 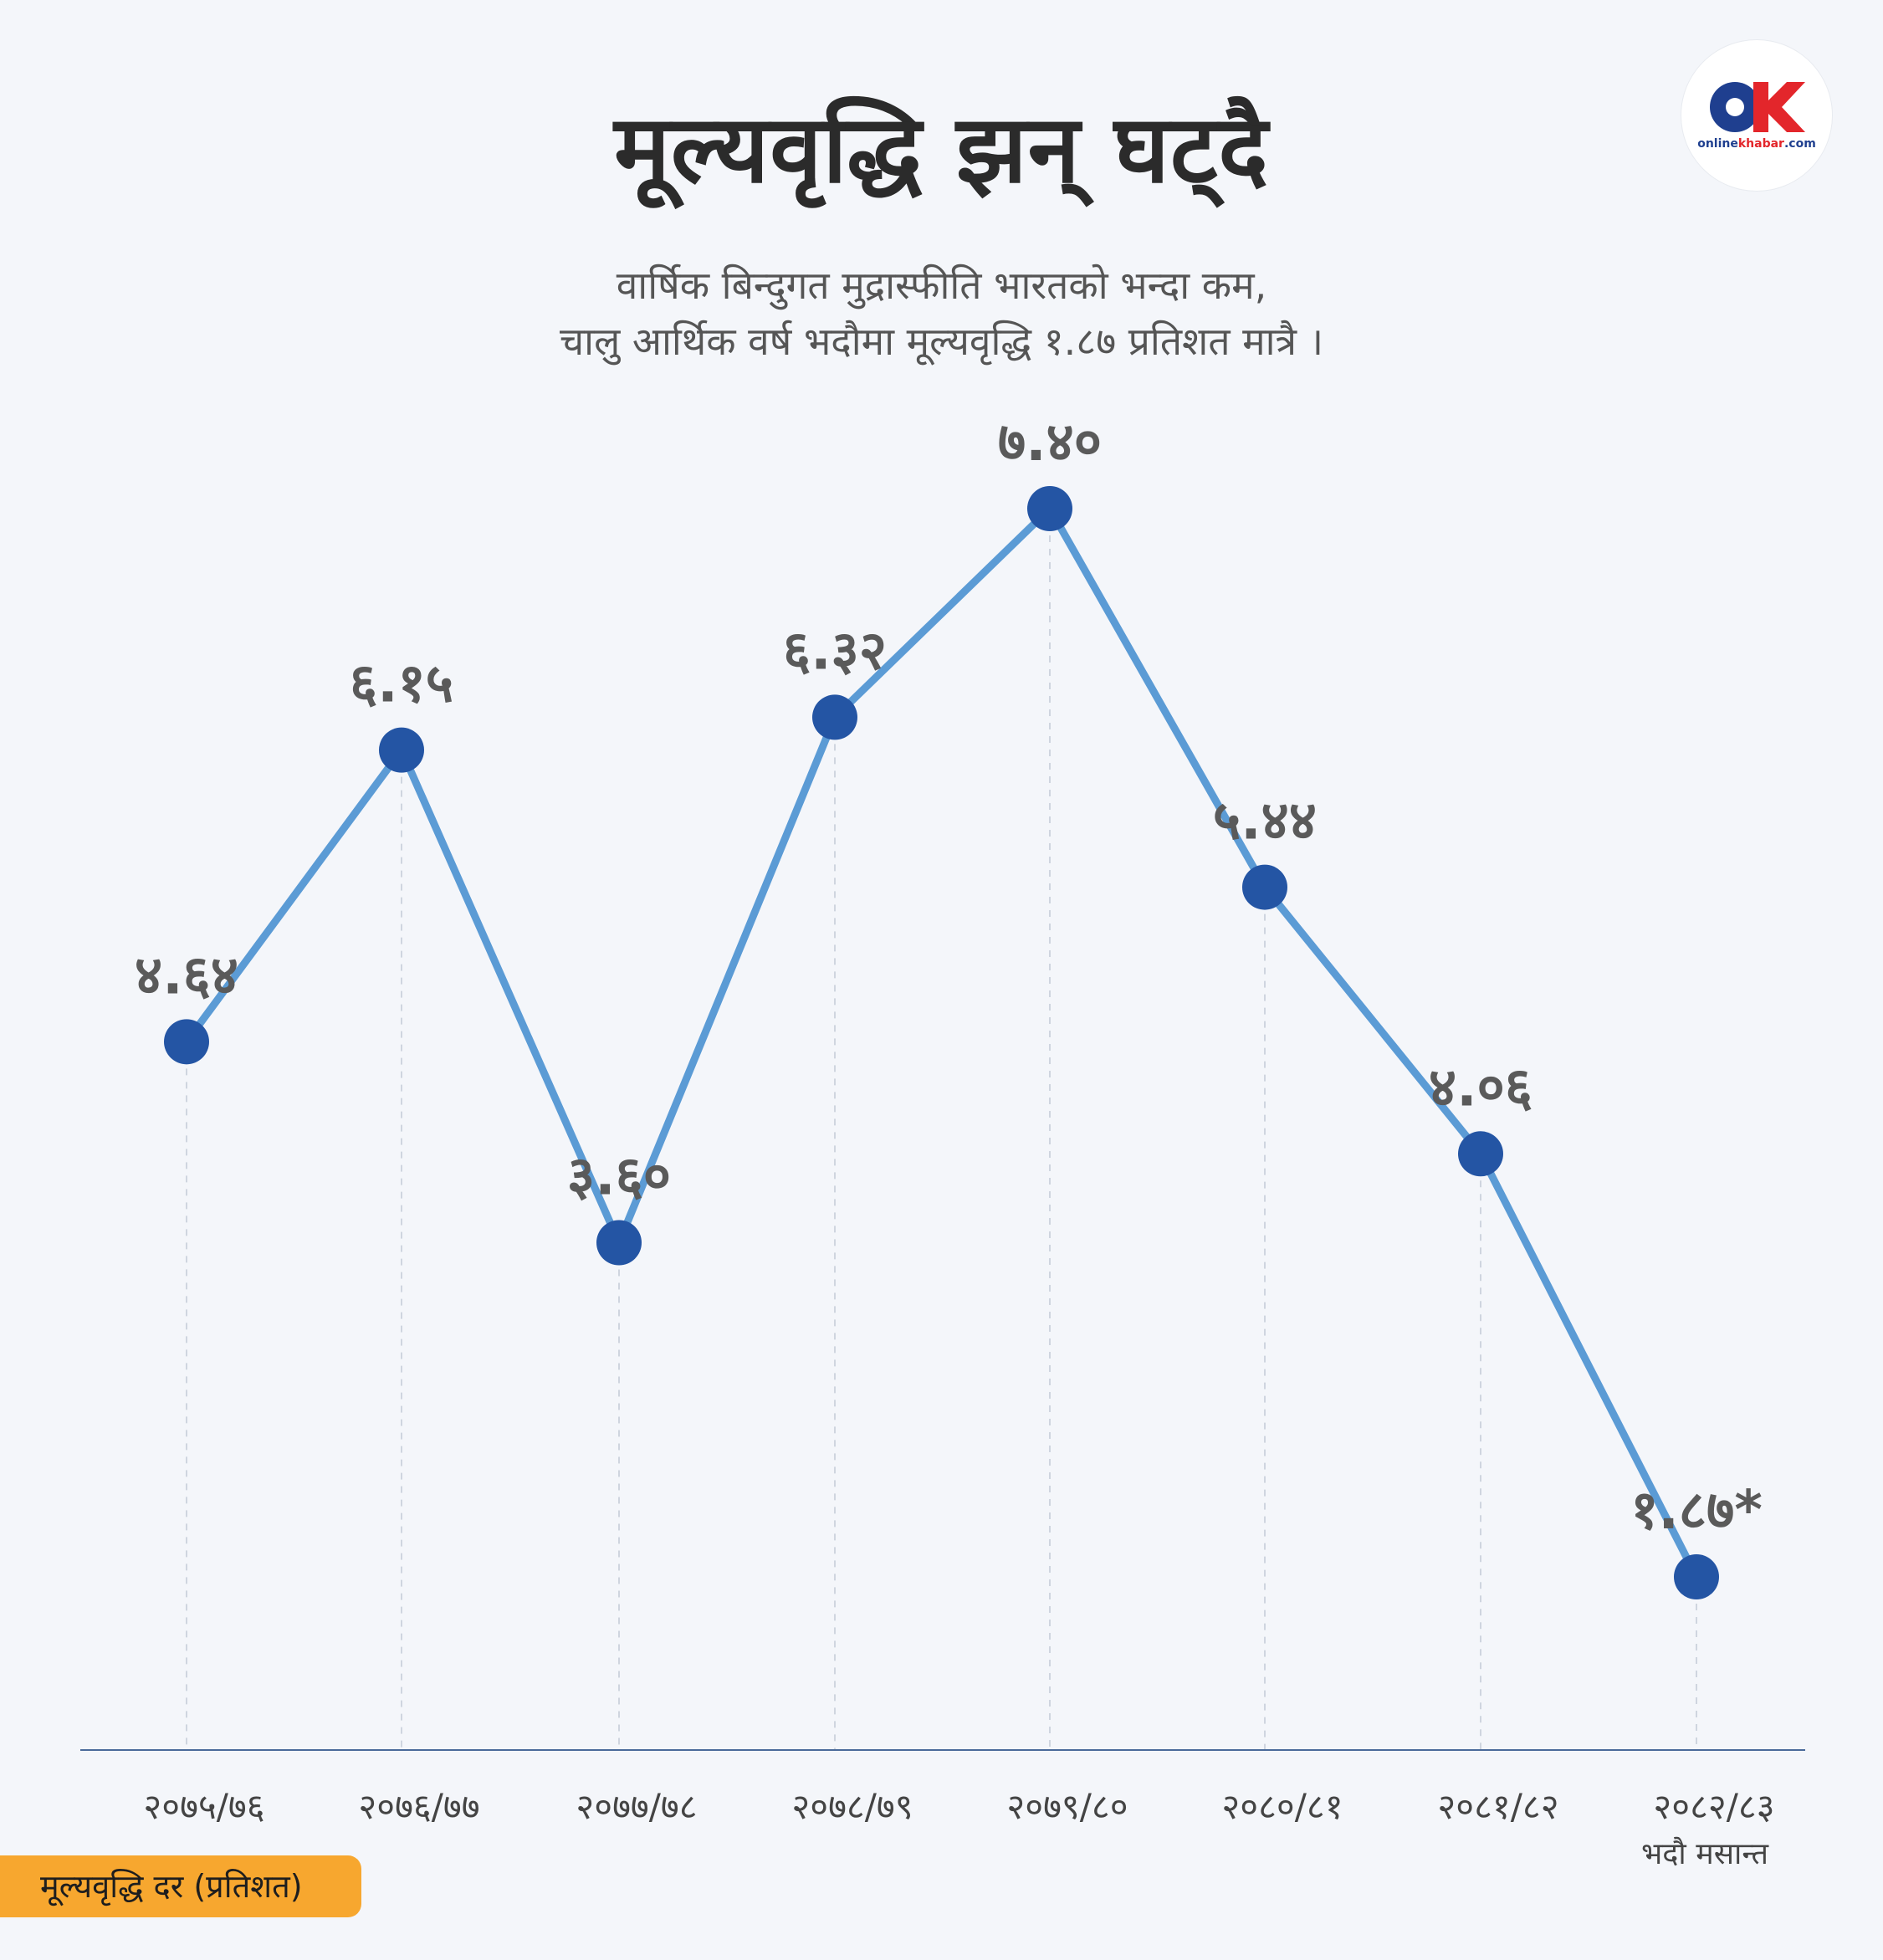 I want to click on logo-wordmark: onlinekhabar.com, so click(x=1756, y=144).